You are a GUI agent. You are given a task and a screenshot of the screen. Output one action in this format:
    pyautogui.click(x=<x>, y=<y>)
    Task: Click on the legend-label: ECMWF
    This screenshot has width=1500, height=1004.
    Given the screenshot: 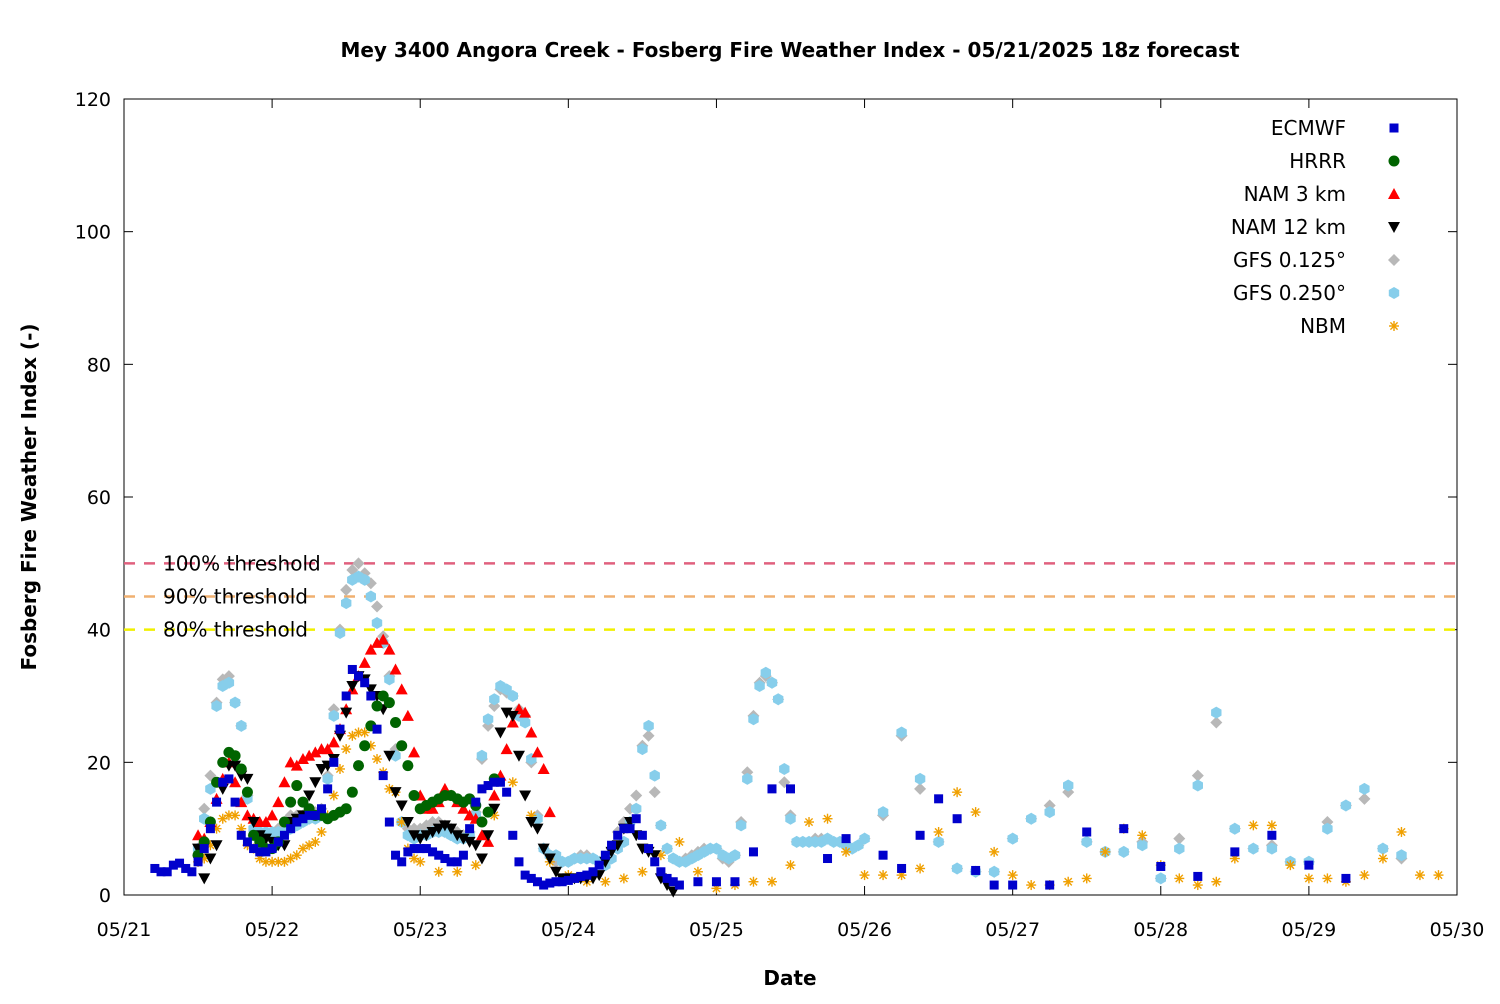 What is the action you would take?
    pyautogui.click(x=1308, y=128)
    